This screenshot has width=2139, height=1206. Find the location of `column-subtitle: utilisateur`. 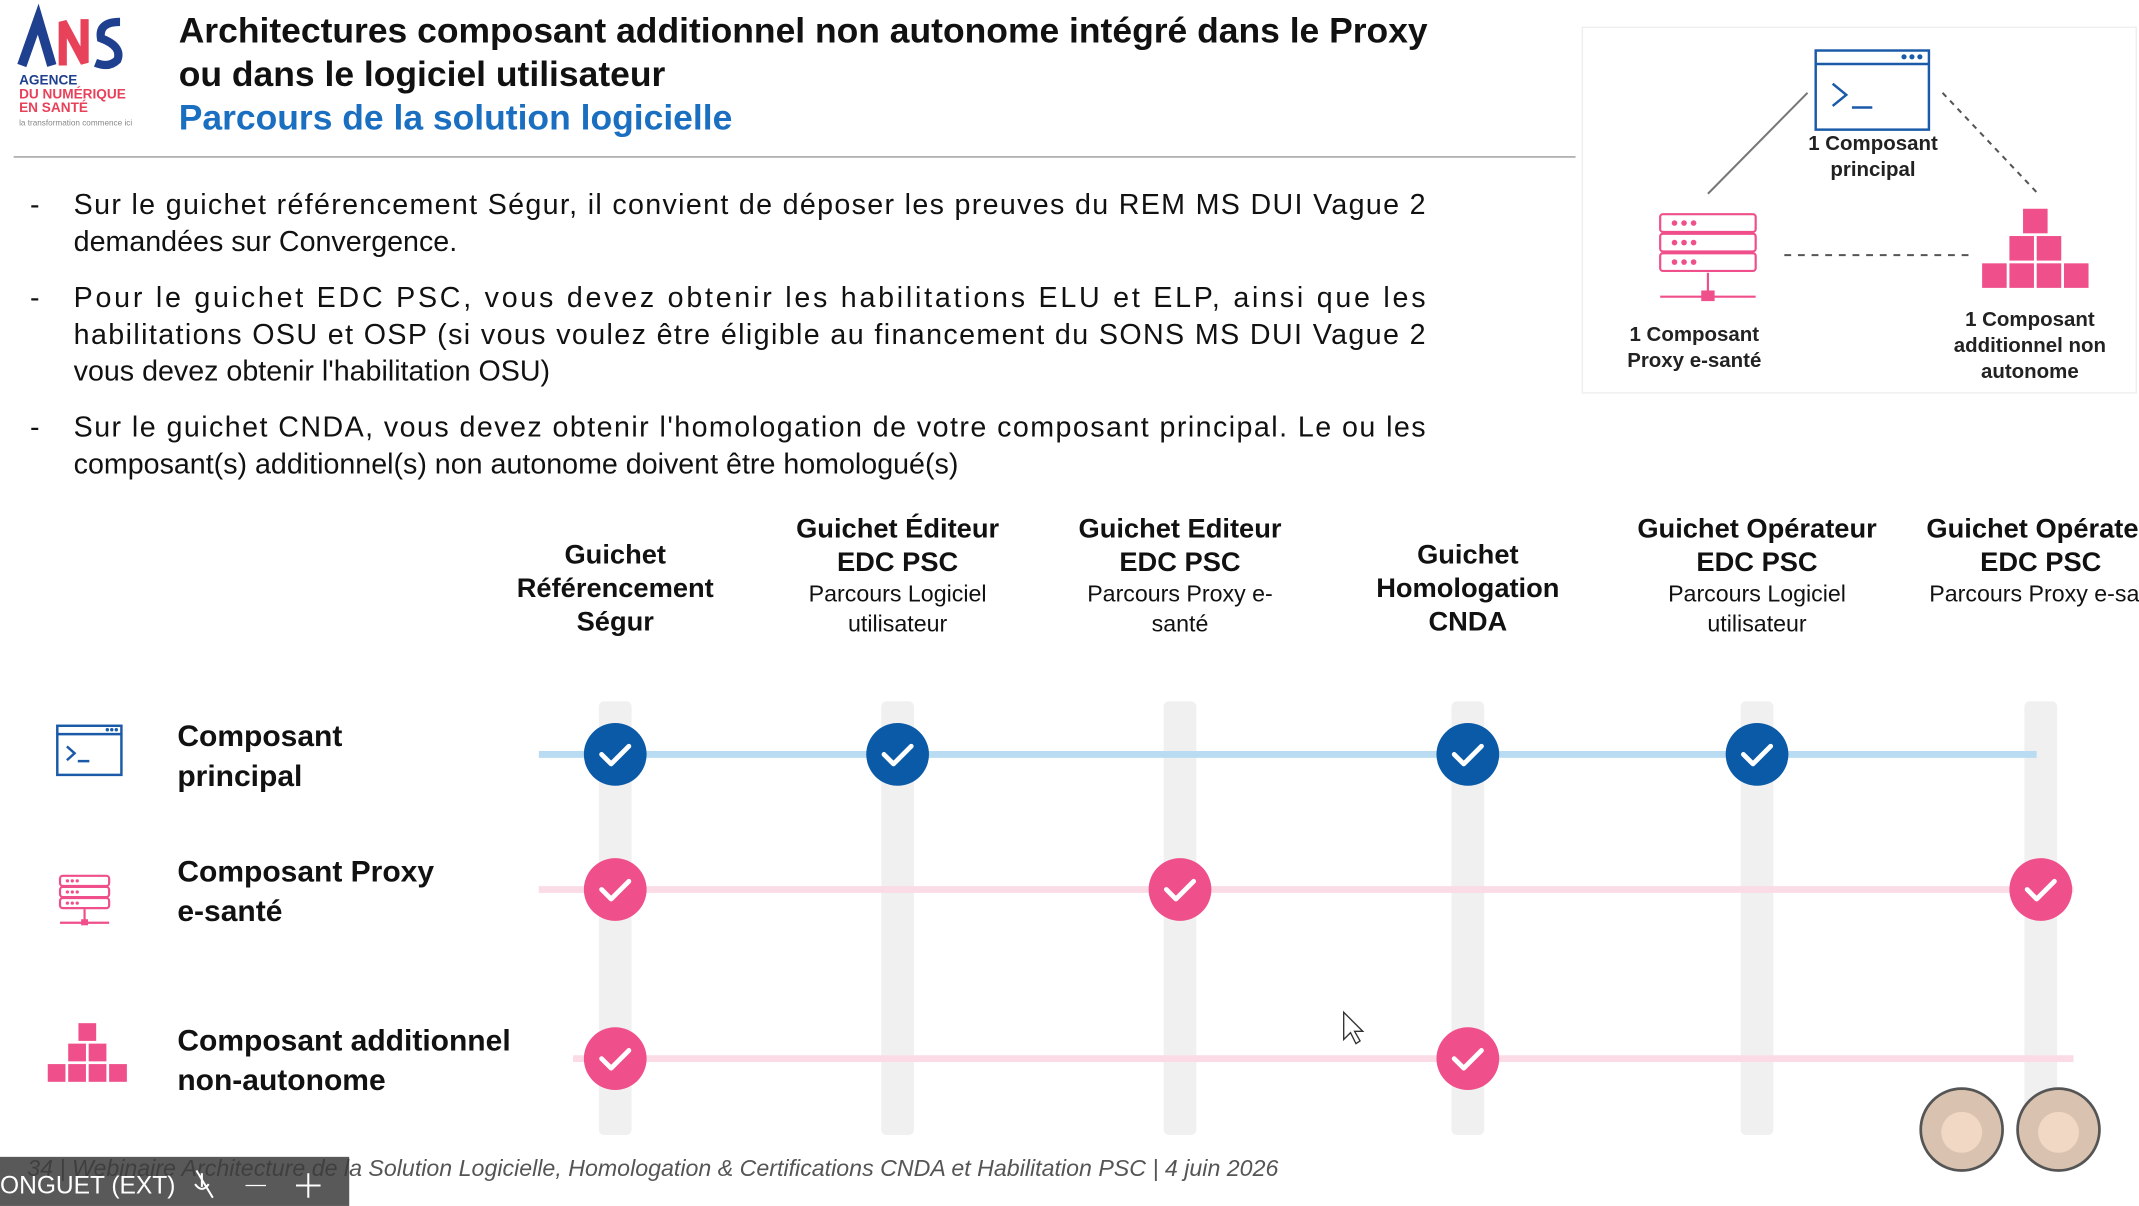

column-subtitle: utilisateur is located at coordinates (898, 624).